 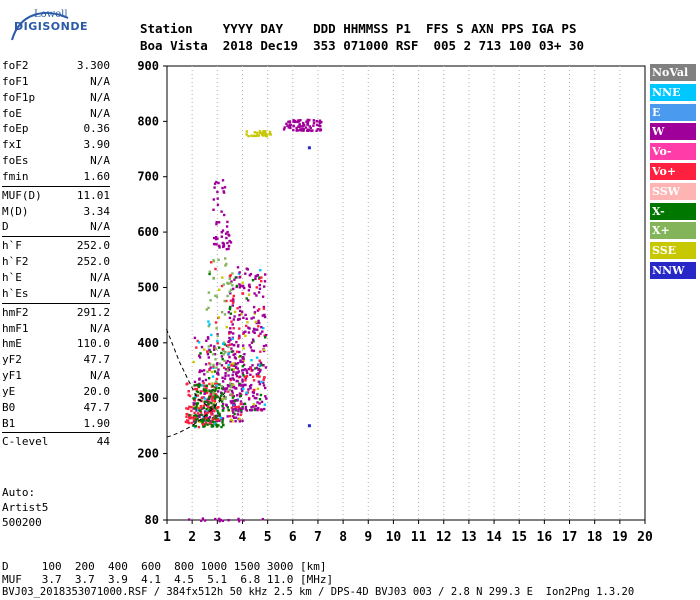 I want to click on x-tick-label: 10, so click(x=394, y=537).